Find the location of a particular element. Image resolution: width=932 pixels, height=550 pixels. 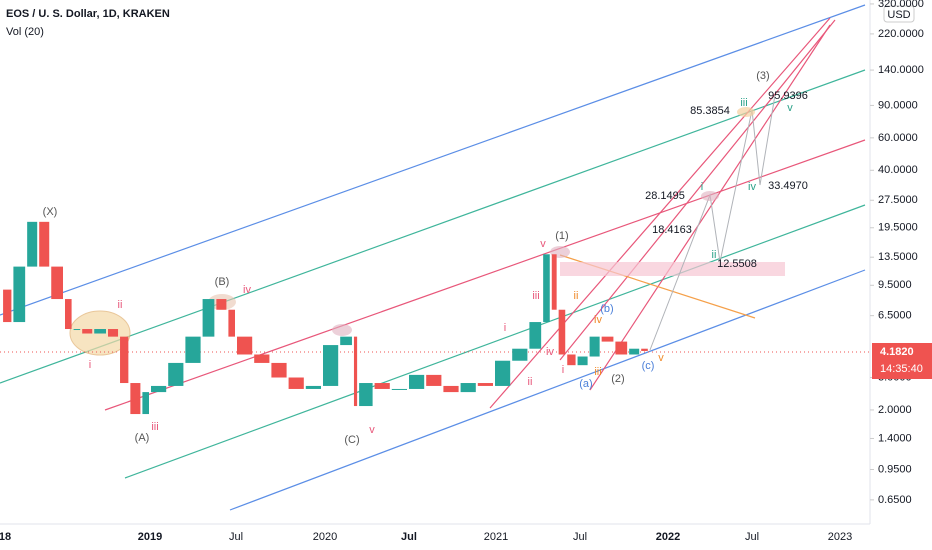

annotation: 12.5508 is located at coordinates (737, 264).